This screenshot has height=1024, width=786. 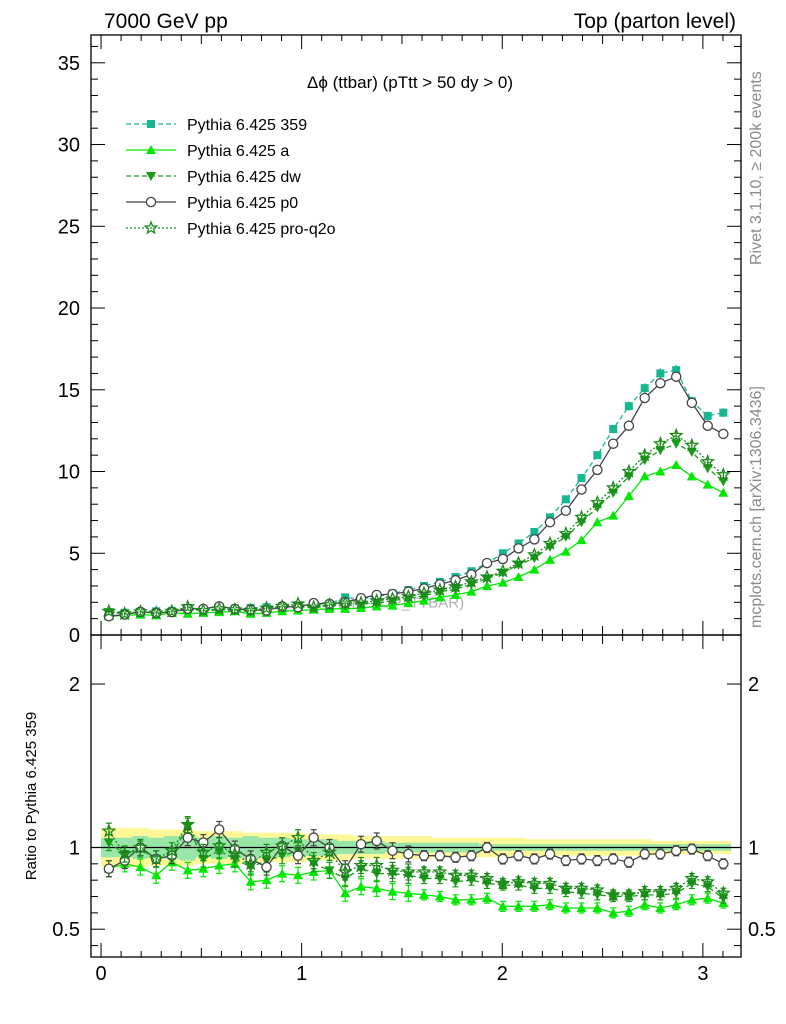 What do you see at coordinates (69, 391) in the screenshot?
I see `main-y-tick-label: 15` at bounding box center [69, 391].